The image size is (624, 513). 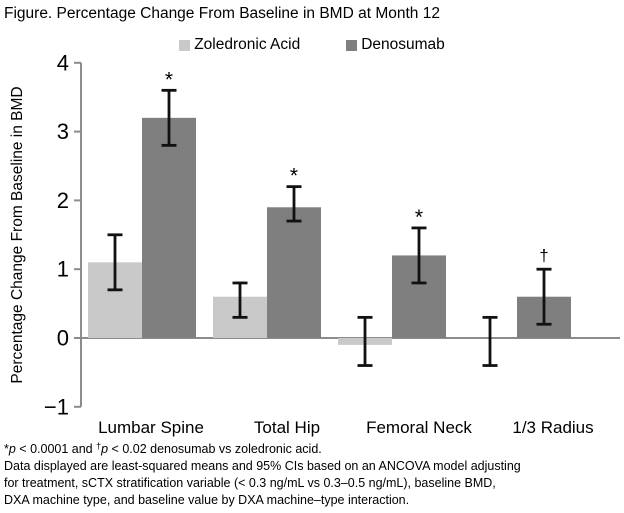 What do you see at coordinates (63, 200) in the screenshot?
I see `y-tick-label-2: 2` at bounding box center [63, 200].